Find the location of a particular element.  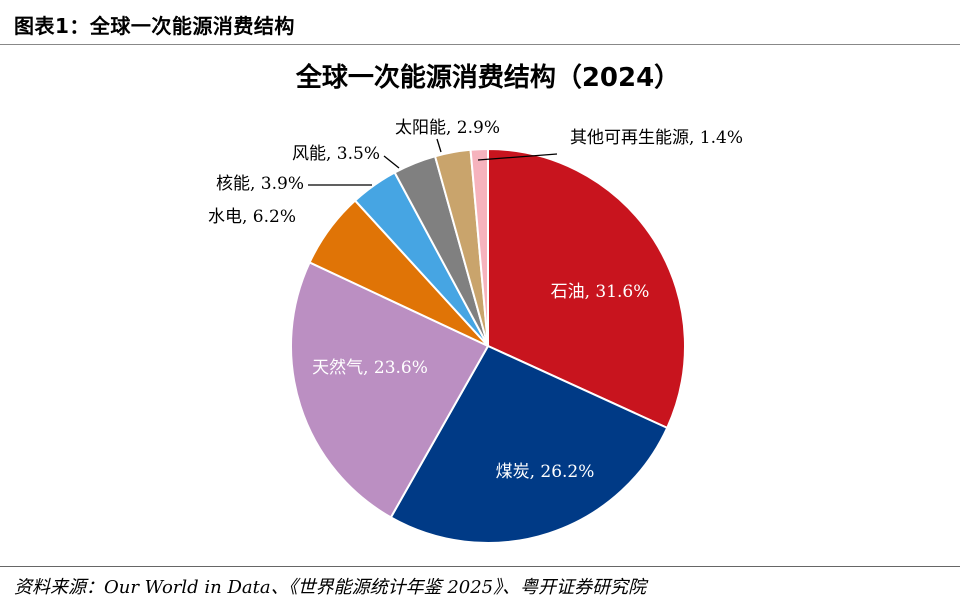

slice-label-4: 核能, 3.9% is located at coordinates (260, 184).